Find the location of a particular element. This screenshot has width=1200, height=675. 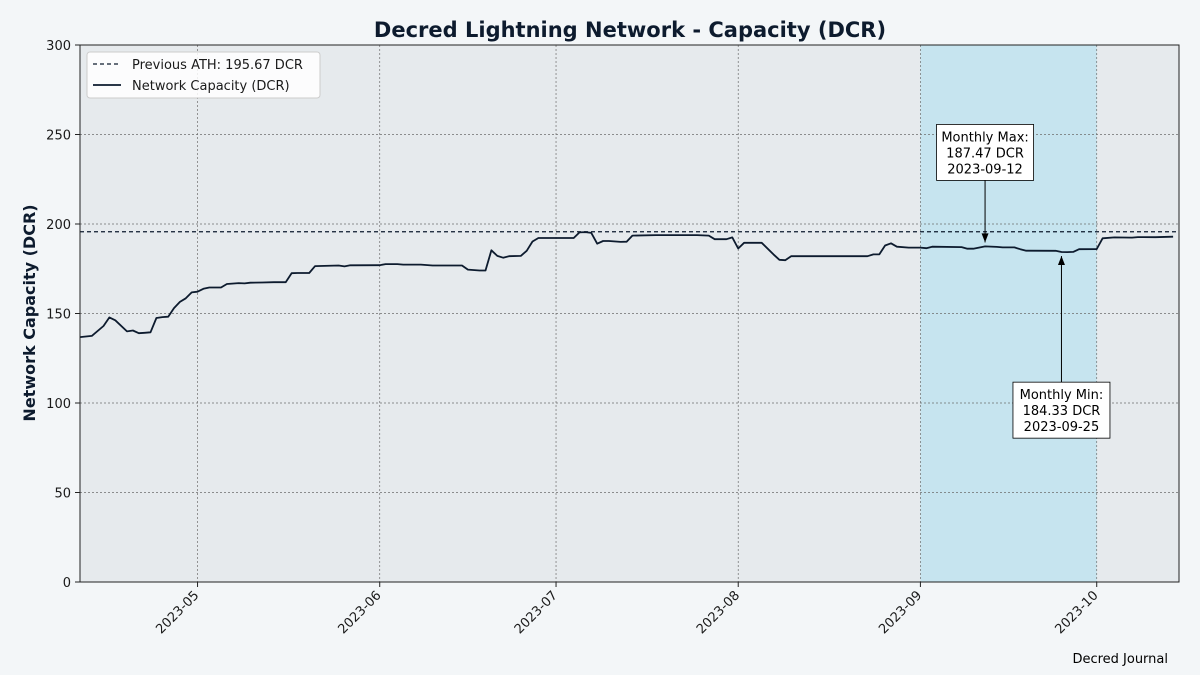

y-axis-label: Network Capacity (DCR) is located at coordinates (29, 312).